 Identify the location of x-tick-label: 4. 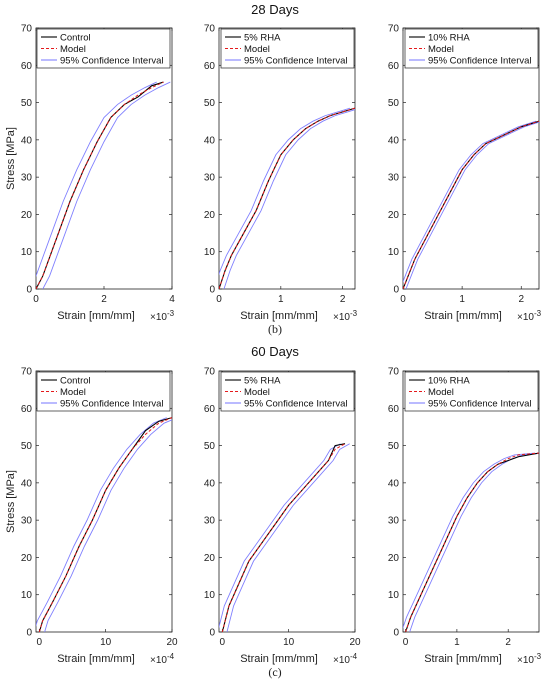
(172, 299).